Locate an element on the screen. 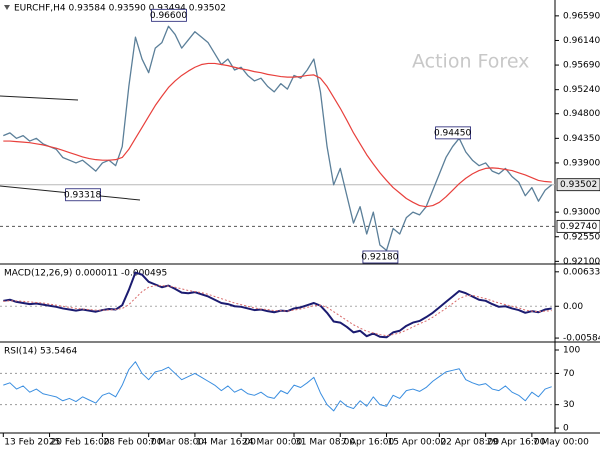  x-tick-label: 20 Feb 16:00 is located at coordinates (80, 443).